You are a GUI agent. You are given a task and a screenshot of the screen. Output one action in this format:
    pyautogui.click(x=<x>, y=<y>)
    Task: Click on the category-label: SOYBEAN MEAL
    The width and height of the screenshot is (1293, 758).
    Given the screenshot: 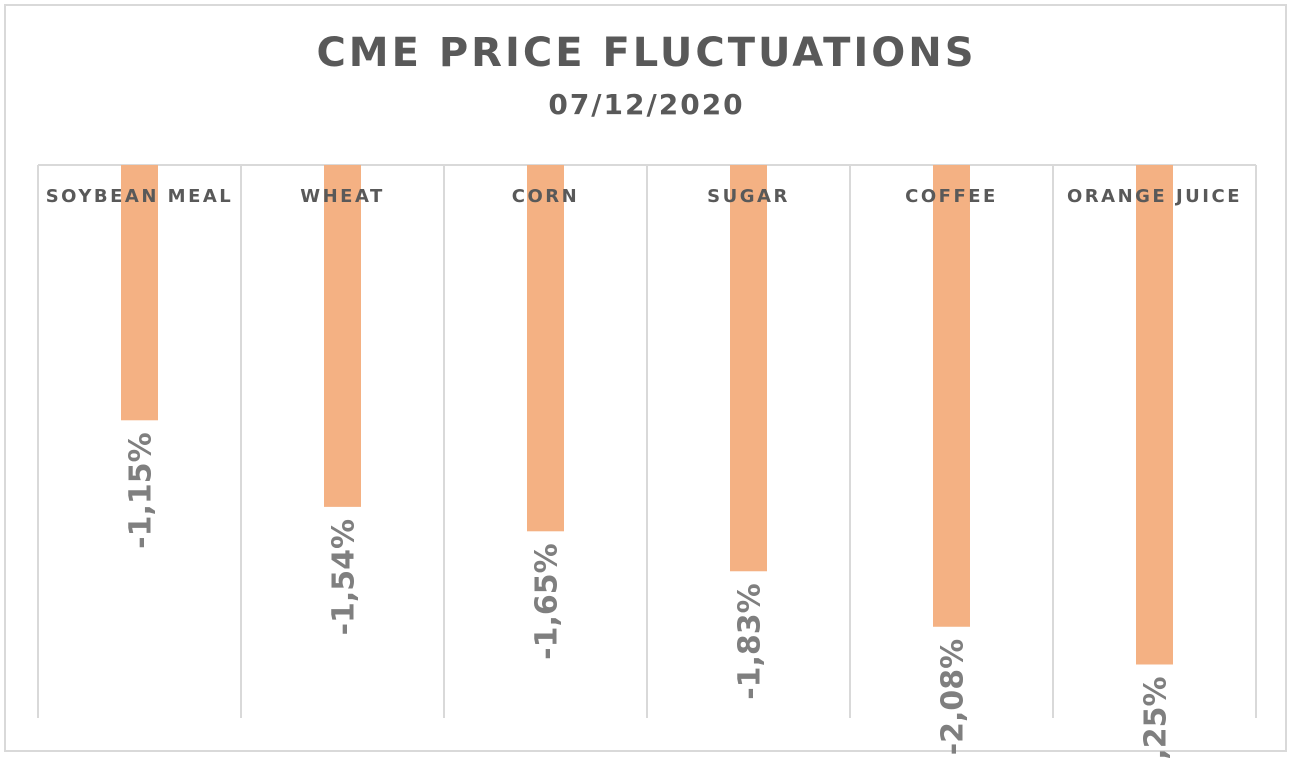 What is the action you would take?
    pyautogui.click(x=140, y=196)
    